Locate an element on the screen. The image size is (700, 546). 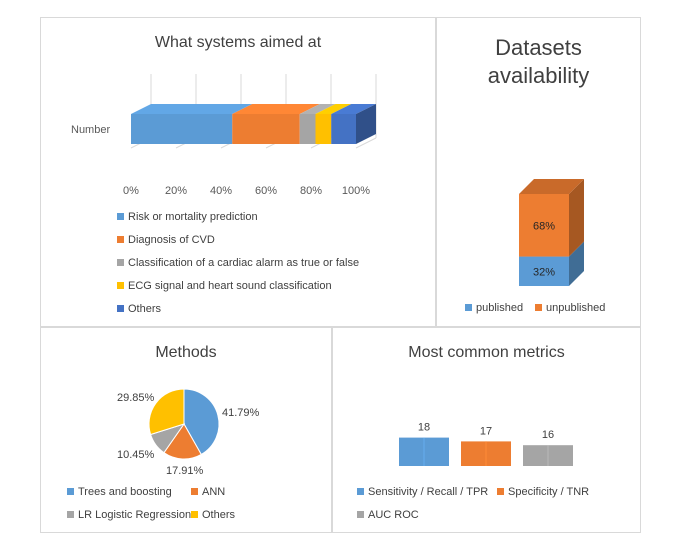
aims-chart-title: What systems aimed at is located at coordinates (238, 42).